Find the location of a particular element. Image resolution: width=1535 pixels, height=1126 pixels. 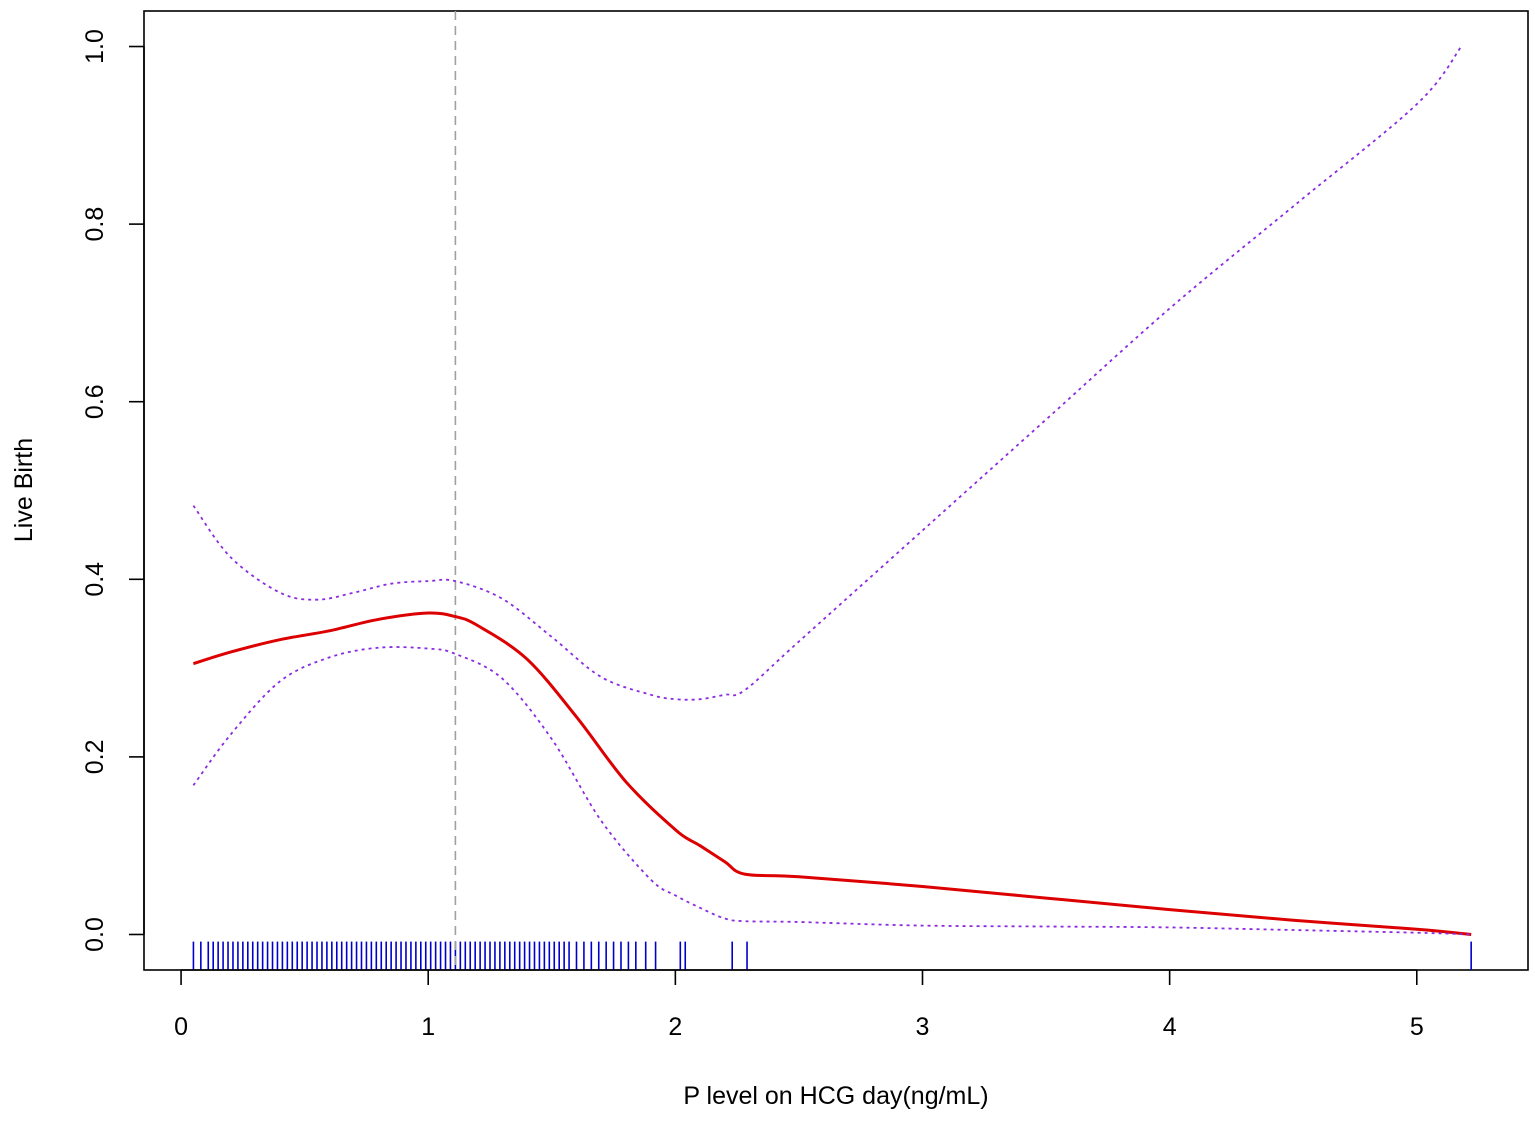

y-axis-title: Live Birth is located at coordinates (24, 490).